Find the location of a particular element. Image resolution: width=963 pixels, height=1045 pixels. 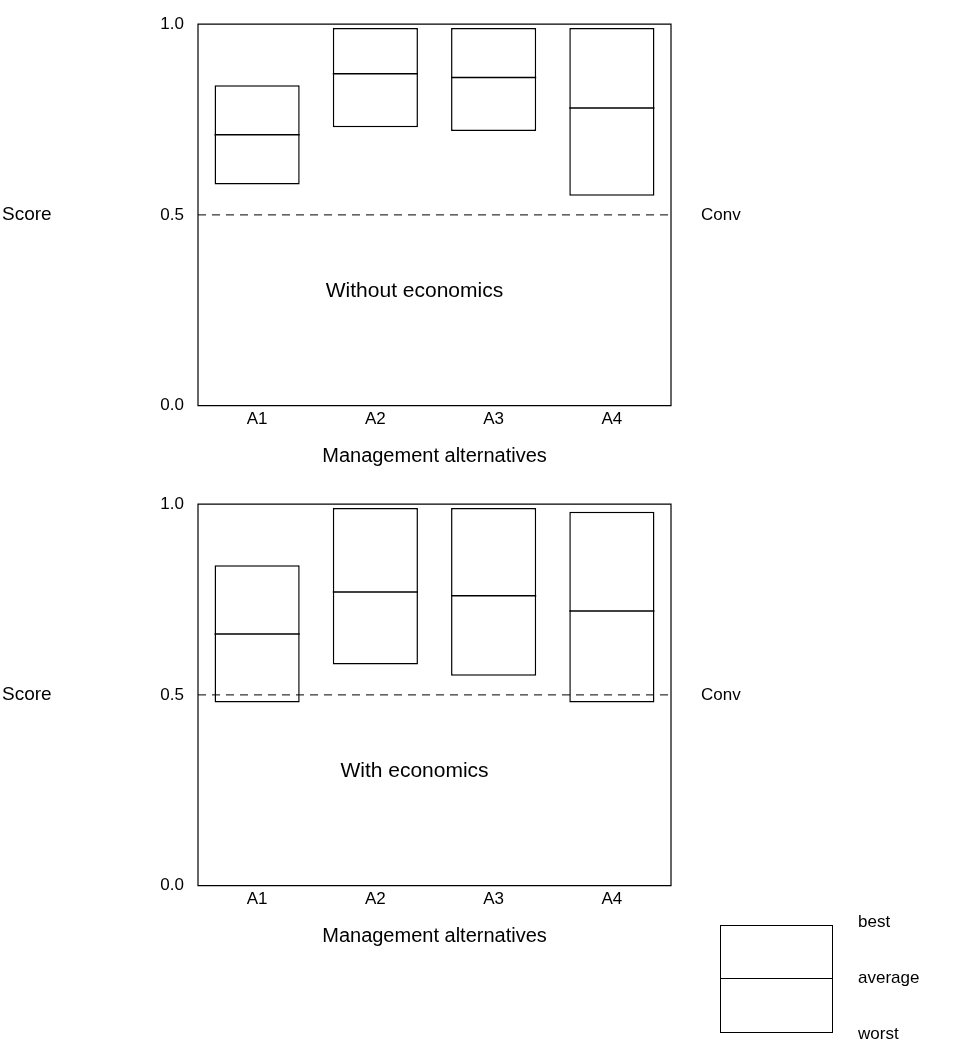

text: worst is located at coordinates (878, 1034).